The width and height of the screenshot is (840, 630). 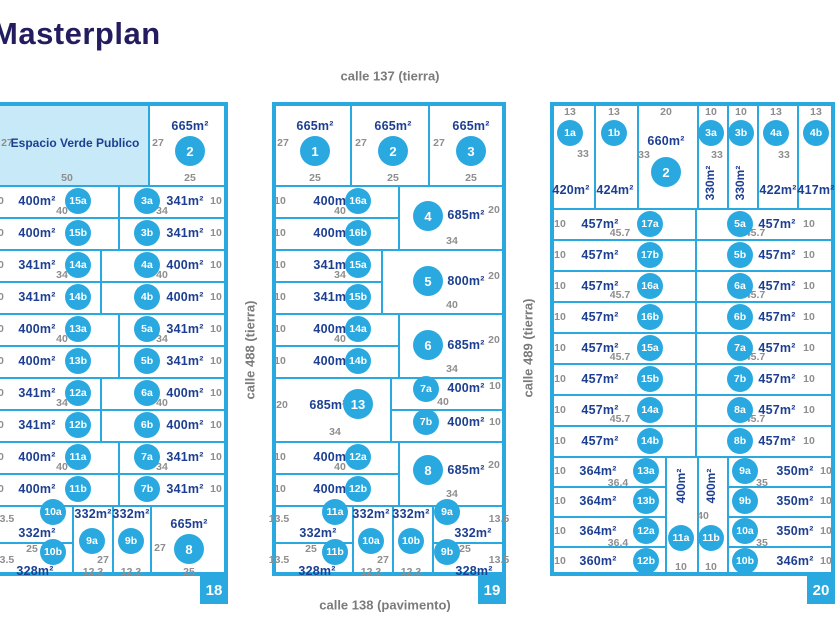 What do you see at coordinates (147, 329) in the screenshot?
I see `lot-circle-5a: 5a` at bounding box center [147, 329].